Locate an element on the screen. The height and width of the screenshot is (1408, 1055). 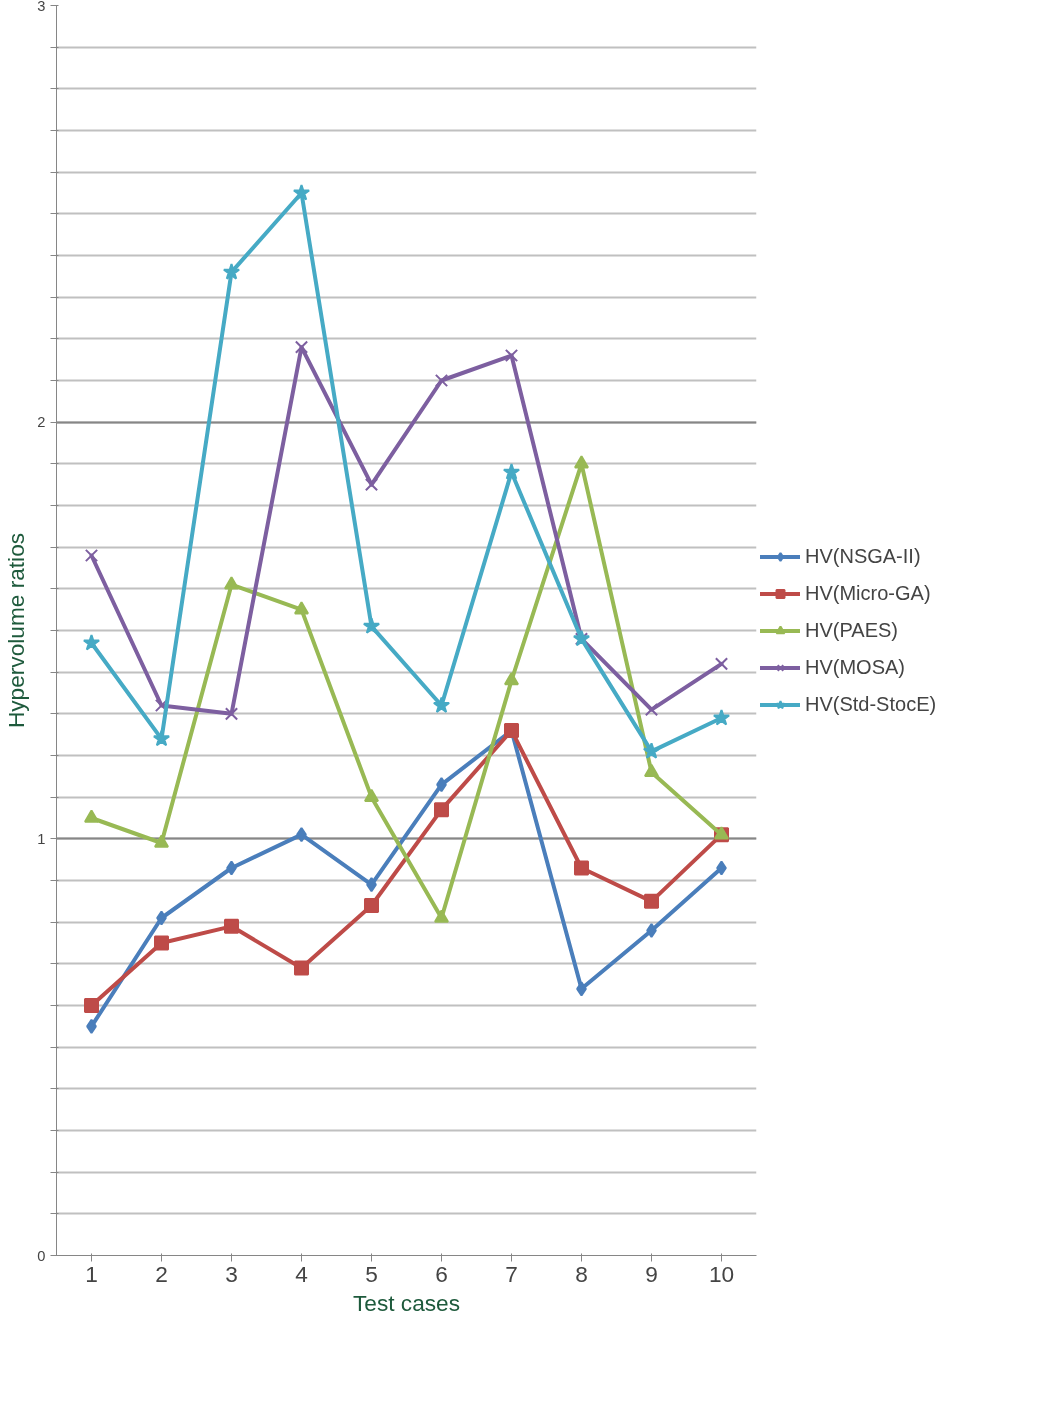
x-tick-label: 6 is located at coordinates (441, 1273).